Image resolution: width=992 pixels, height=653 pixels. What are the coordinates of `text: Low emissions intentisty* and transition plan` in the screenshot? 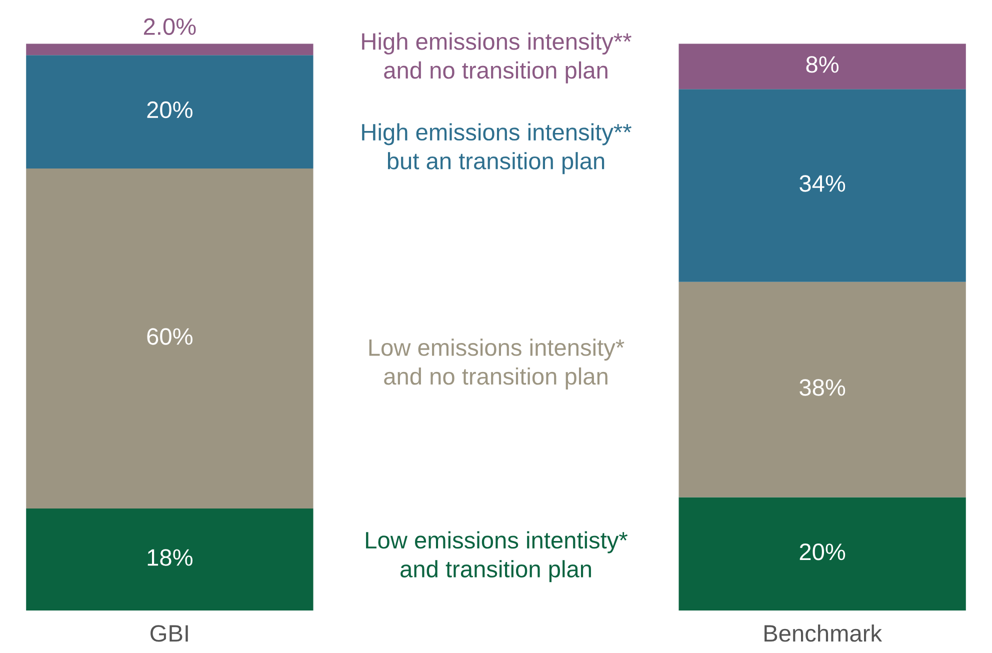 It's located at (497, 556).